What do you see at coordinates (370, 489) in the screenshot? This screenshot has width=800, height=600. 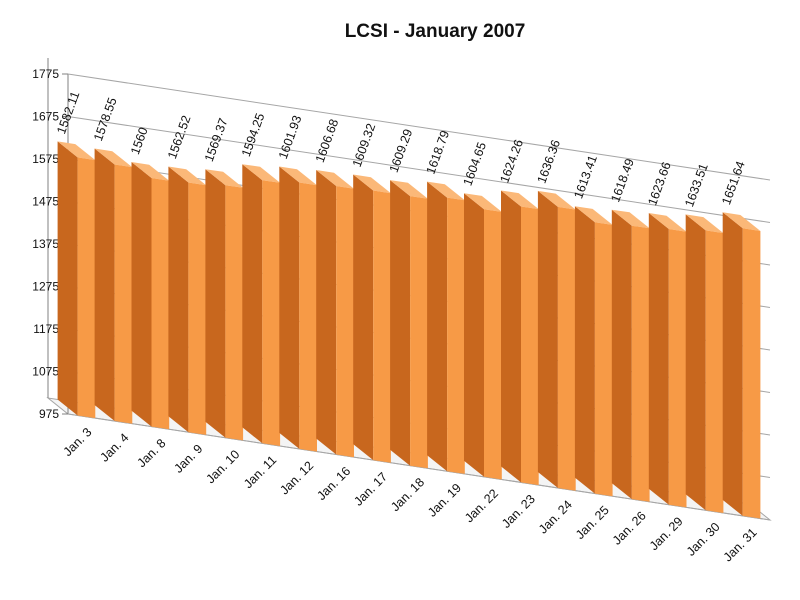 I see `x-tick-label: Jan. 17` at bounding box center [370, 489].